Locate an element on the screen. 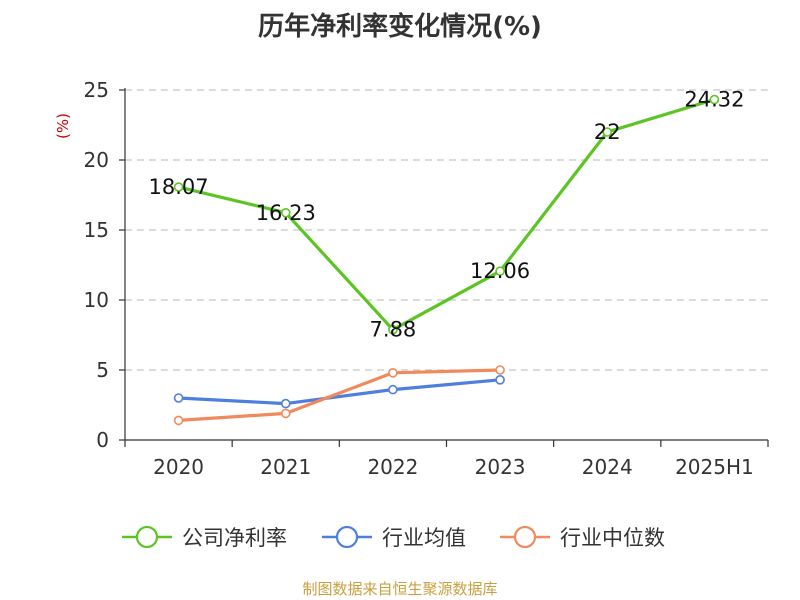 The width and height of the screenshot is (800, 600). data-label: 18.07 is located at coordinates (179, 187).